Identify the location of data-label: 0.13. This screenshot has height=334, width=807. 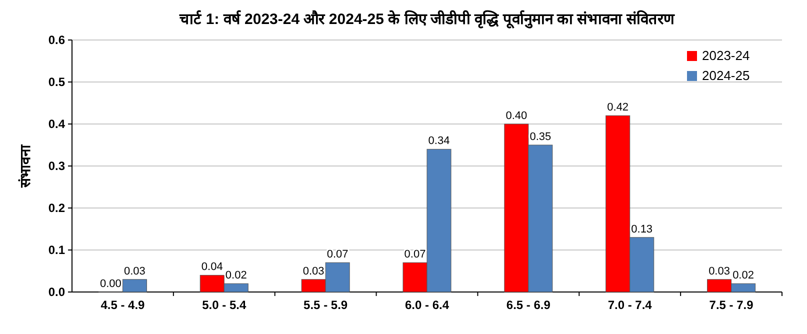
(642, 229).